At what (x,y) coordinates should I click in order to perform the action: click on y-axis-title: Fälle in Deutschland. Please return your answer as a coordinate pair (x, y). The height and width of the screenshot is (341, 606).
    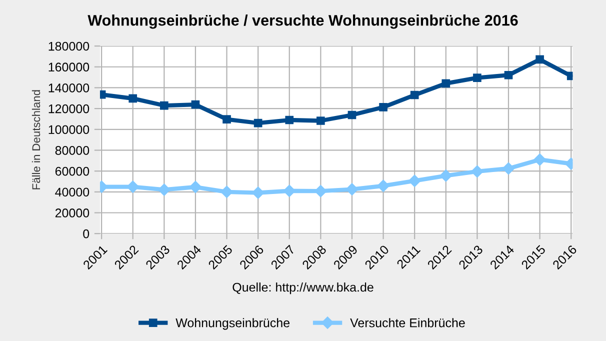
    Looking at the image, I should click on (36, 140).